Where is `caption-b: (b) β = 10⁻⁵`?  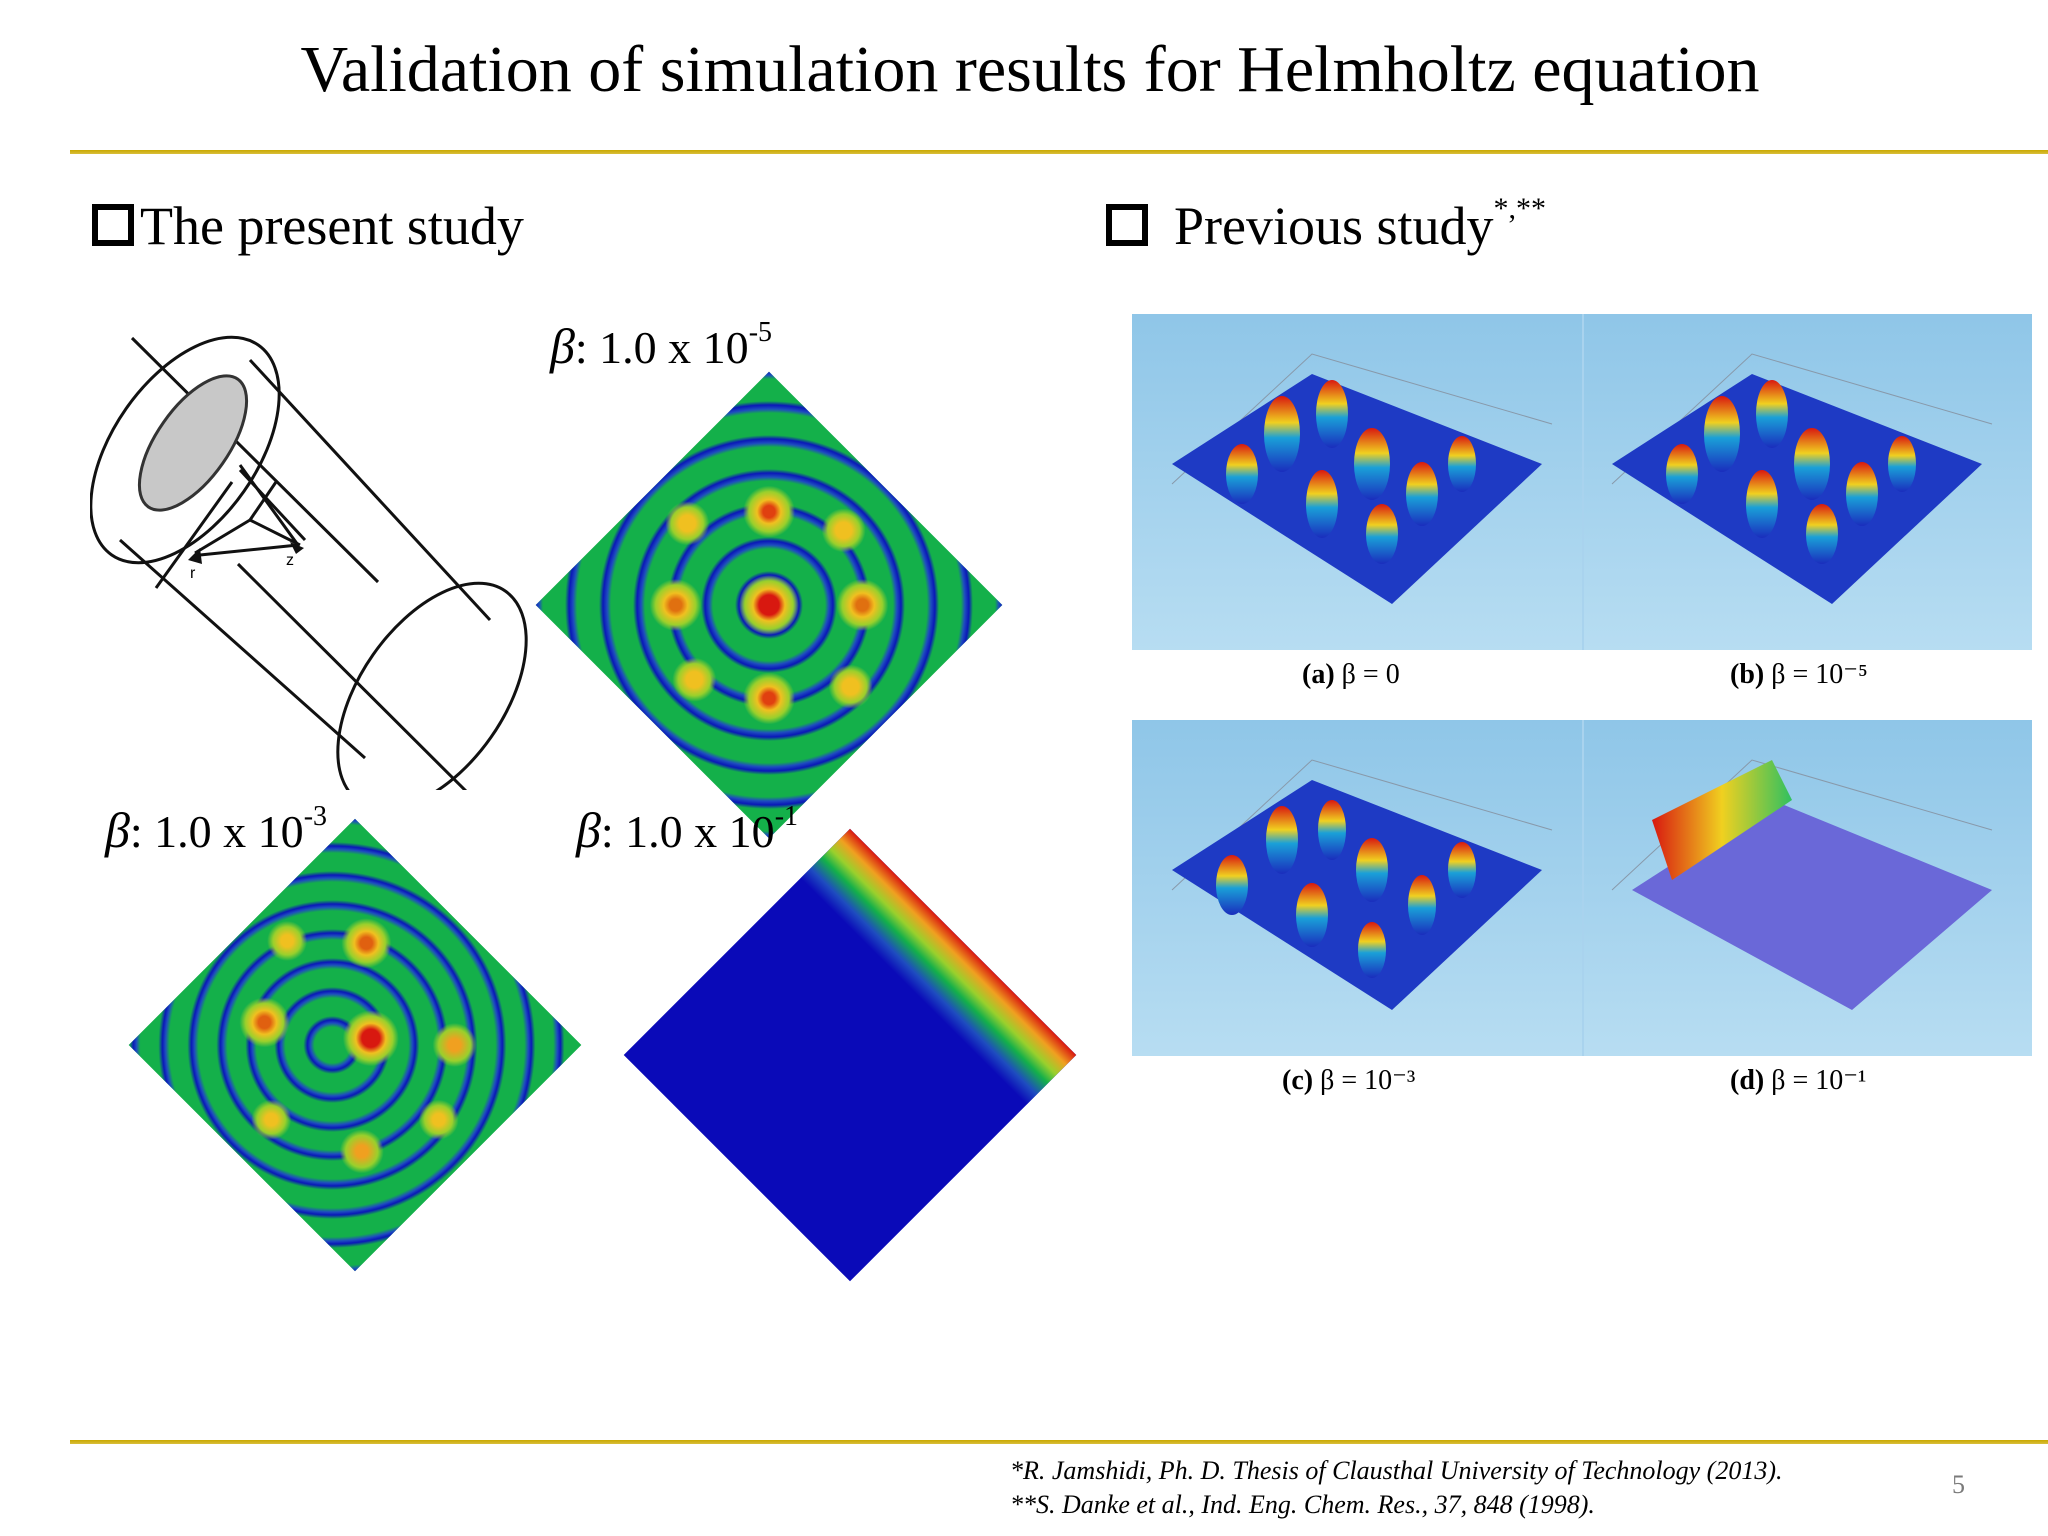
caption-b: (b) β = 10⁻⁵ is located at coordinates (1799, 674).